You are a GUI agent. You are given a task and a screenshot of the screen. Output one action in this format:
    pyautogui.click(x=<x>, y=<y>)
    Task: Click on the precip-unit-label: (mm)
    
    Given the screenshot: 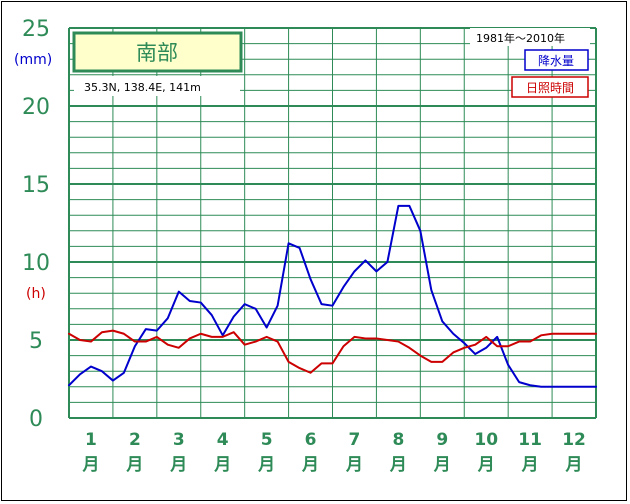 What is the action you would take?
    pyautogui.click(x=33, y=60)
    